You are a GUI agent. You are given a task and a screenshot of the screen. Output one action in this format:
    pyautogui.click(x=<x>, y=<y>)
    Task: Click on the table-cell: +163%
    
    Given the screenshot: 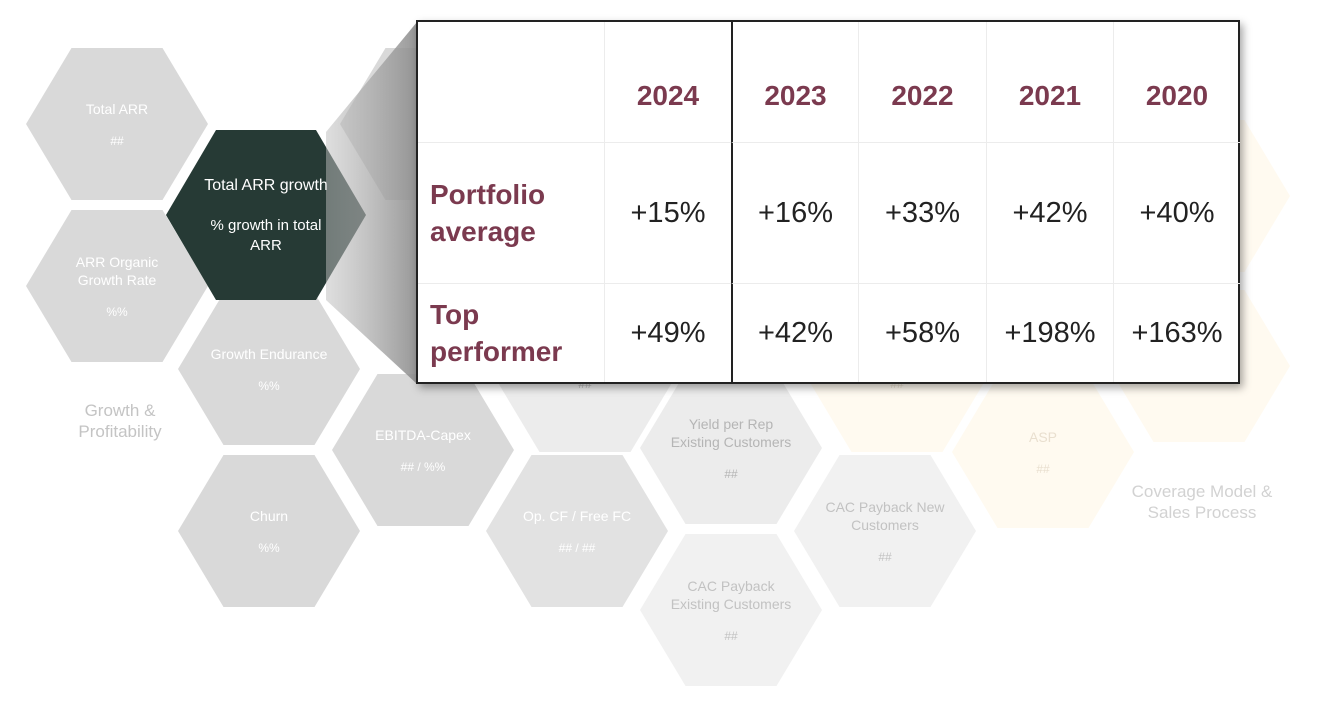 What is the action you would take?
    pyautogui.click(x=1176, y=332)
    